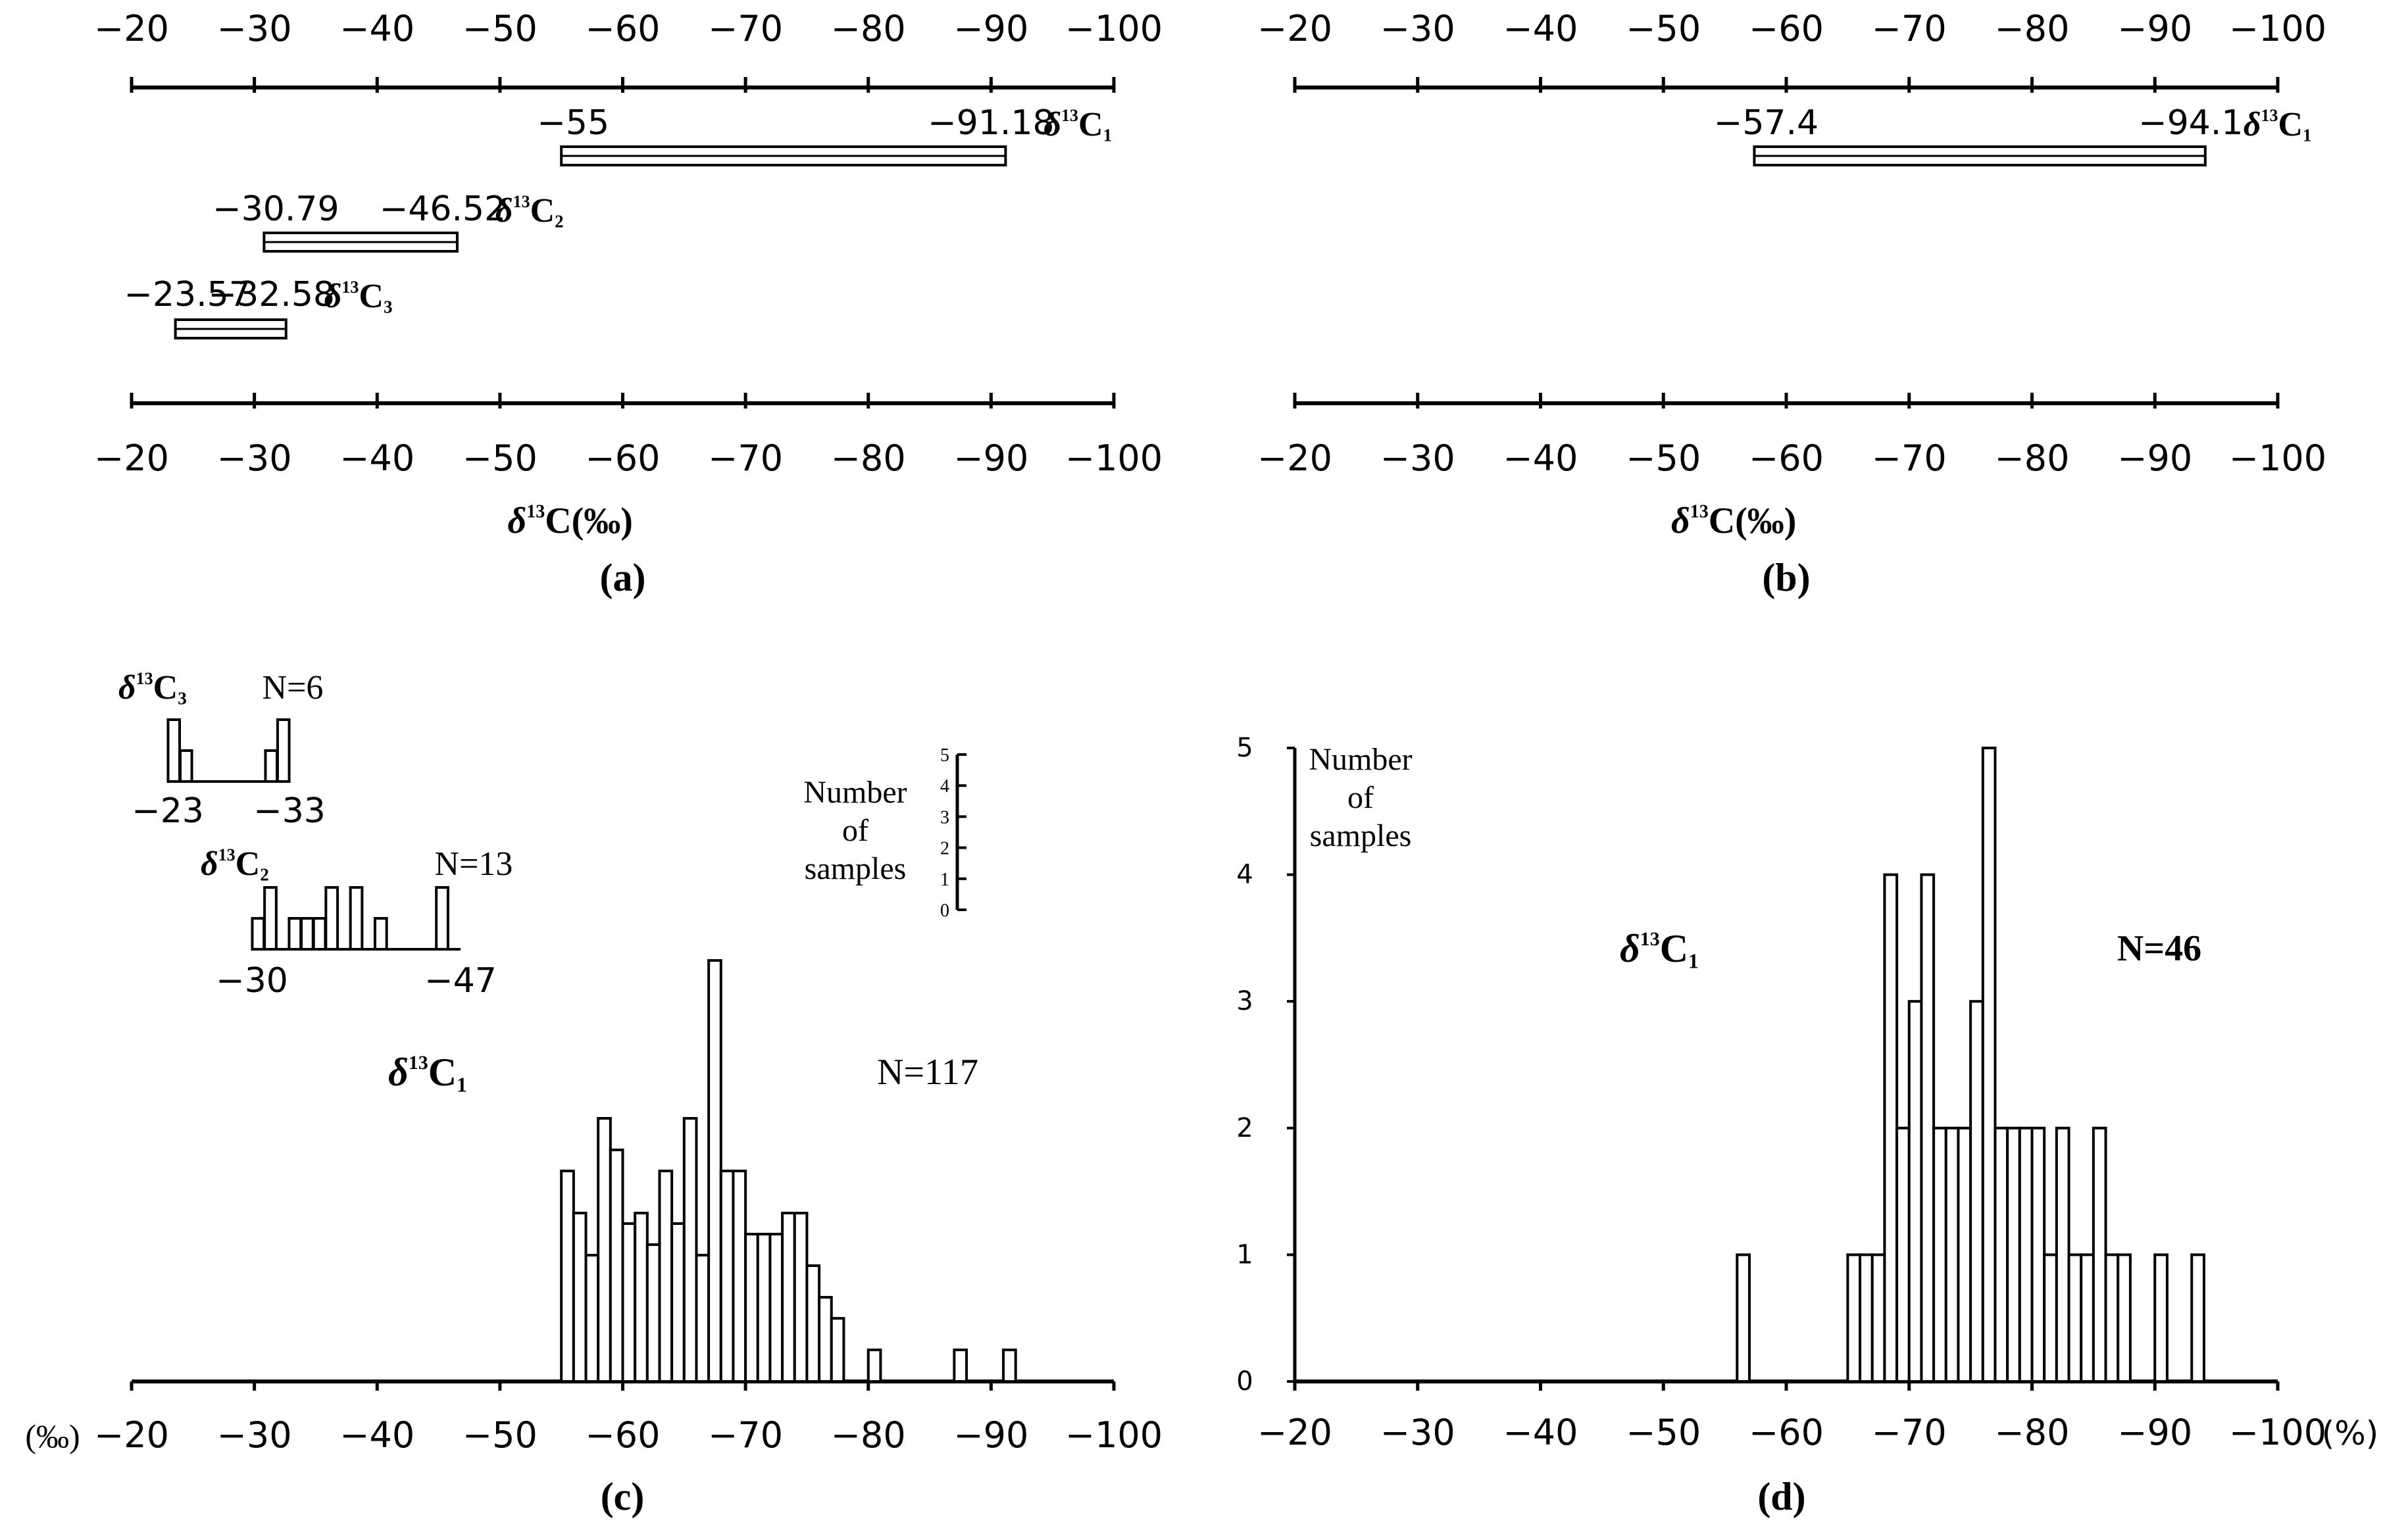  I want to click on inset-end-label: −47, so click(460, 981).